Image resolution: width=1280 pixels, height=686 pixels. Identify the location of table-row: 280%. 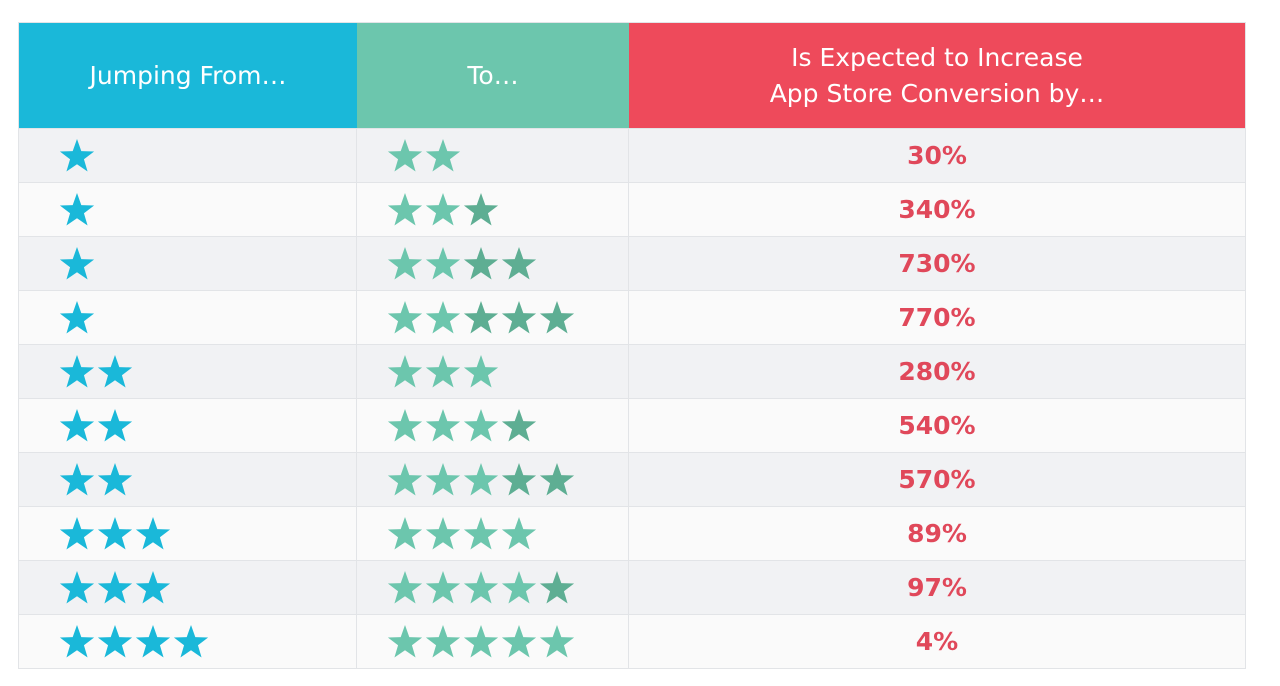
(632, 371).